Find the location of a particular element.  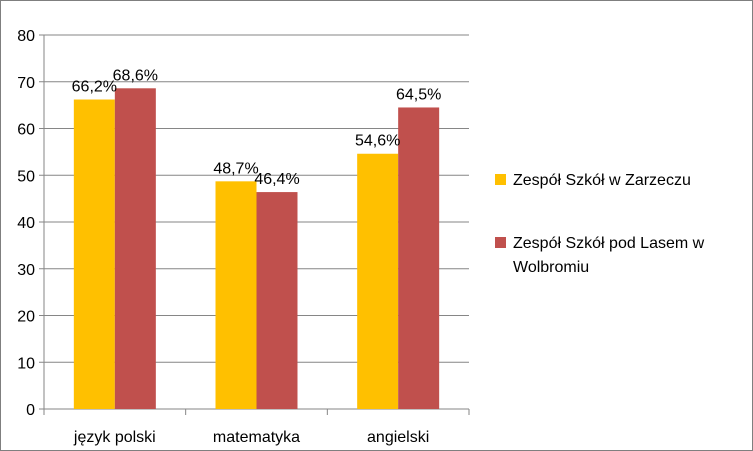

data-label: 48,7% is located at coordinates (235, 168).